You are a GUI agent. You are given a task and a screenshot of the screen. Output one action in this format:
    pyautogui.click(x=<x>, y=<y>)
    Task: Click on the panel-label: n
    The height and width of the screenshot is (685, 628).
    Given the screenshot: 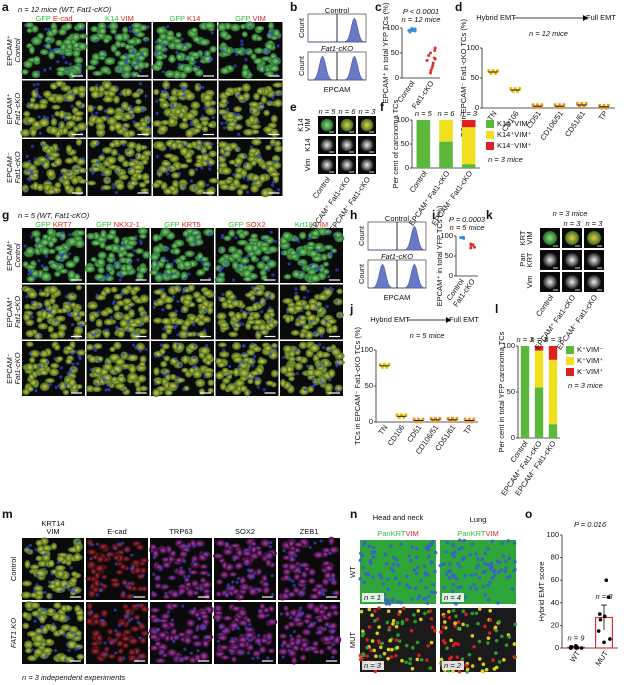 What is the action you would take?
    pyautogui.click(x=353, y=514)
    